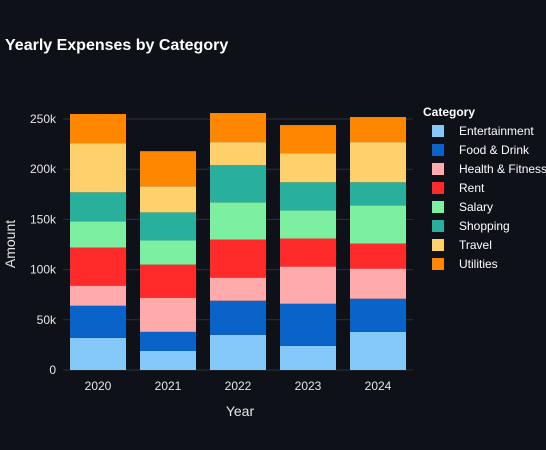 The width and height of the screenshot is (546, 450). Describe the element at coordinates (240, 411) in the screenshot. I see `x-axis-title: Year` at that location.